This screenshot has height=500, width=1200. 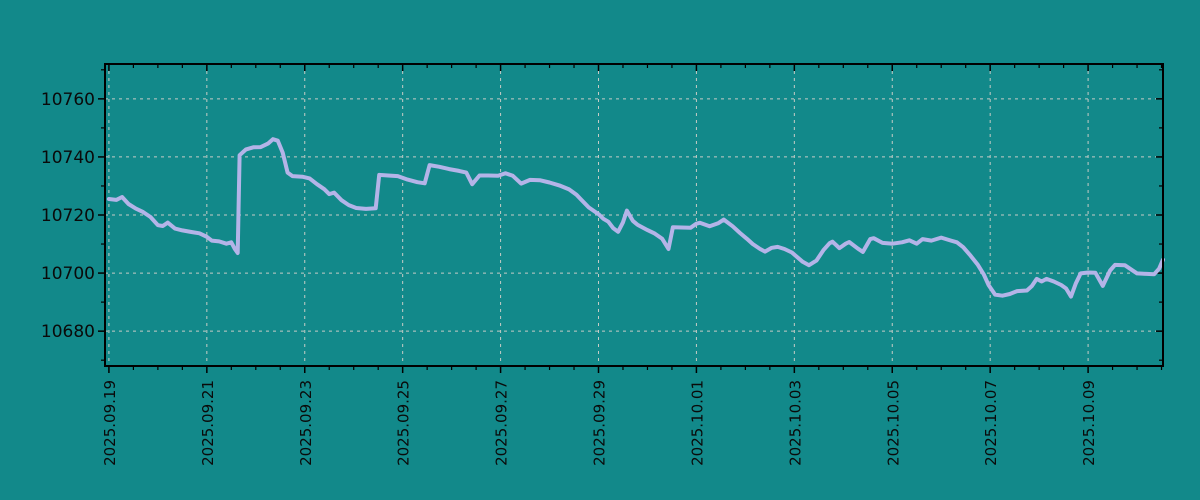 What do you see at coordinates (110, 423) in the screenshot?
I see `x-tick-label: 2025.09.19` at bounding box center [110, 423].